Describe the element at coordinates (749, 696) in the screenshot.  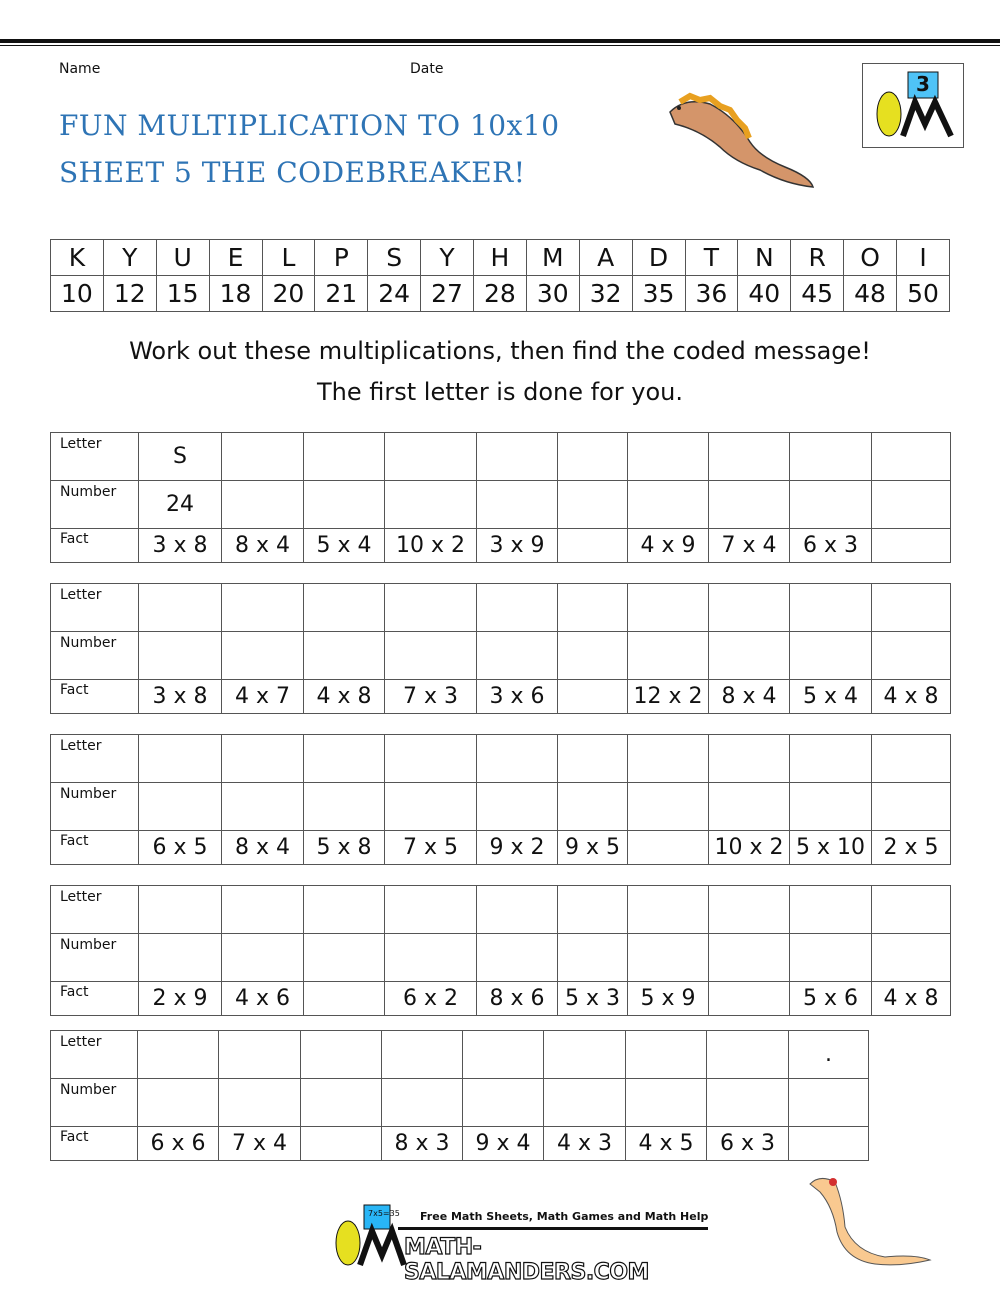
I see `fact-cell: 8 x 4` at that location.